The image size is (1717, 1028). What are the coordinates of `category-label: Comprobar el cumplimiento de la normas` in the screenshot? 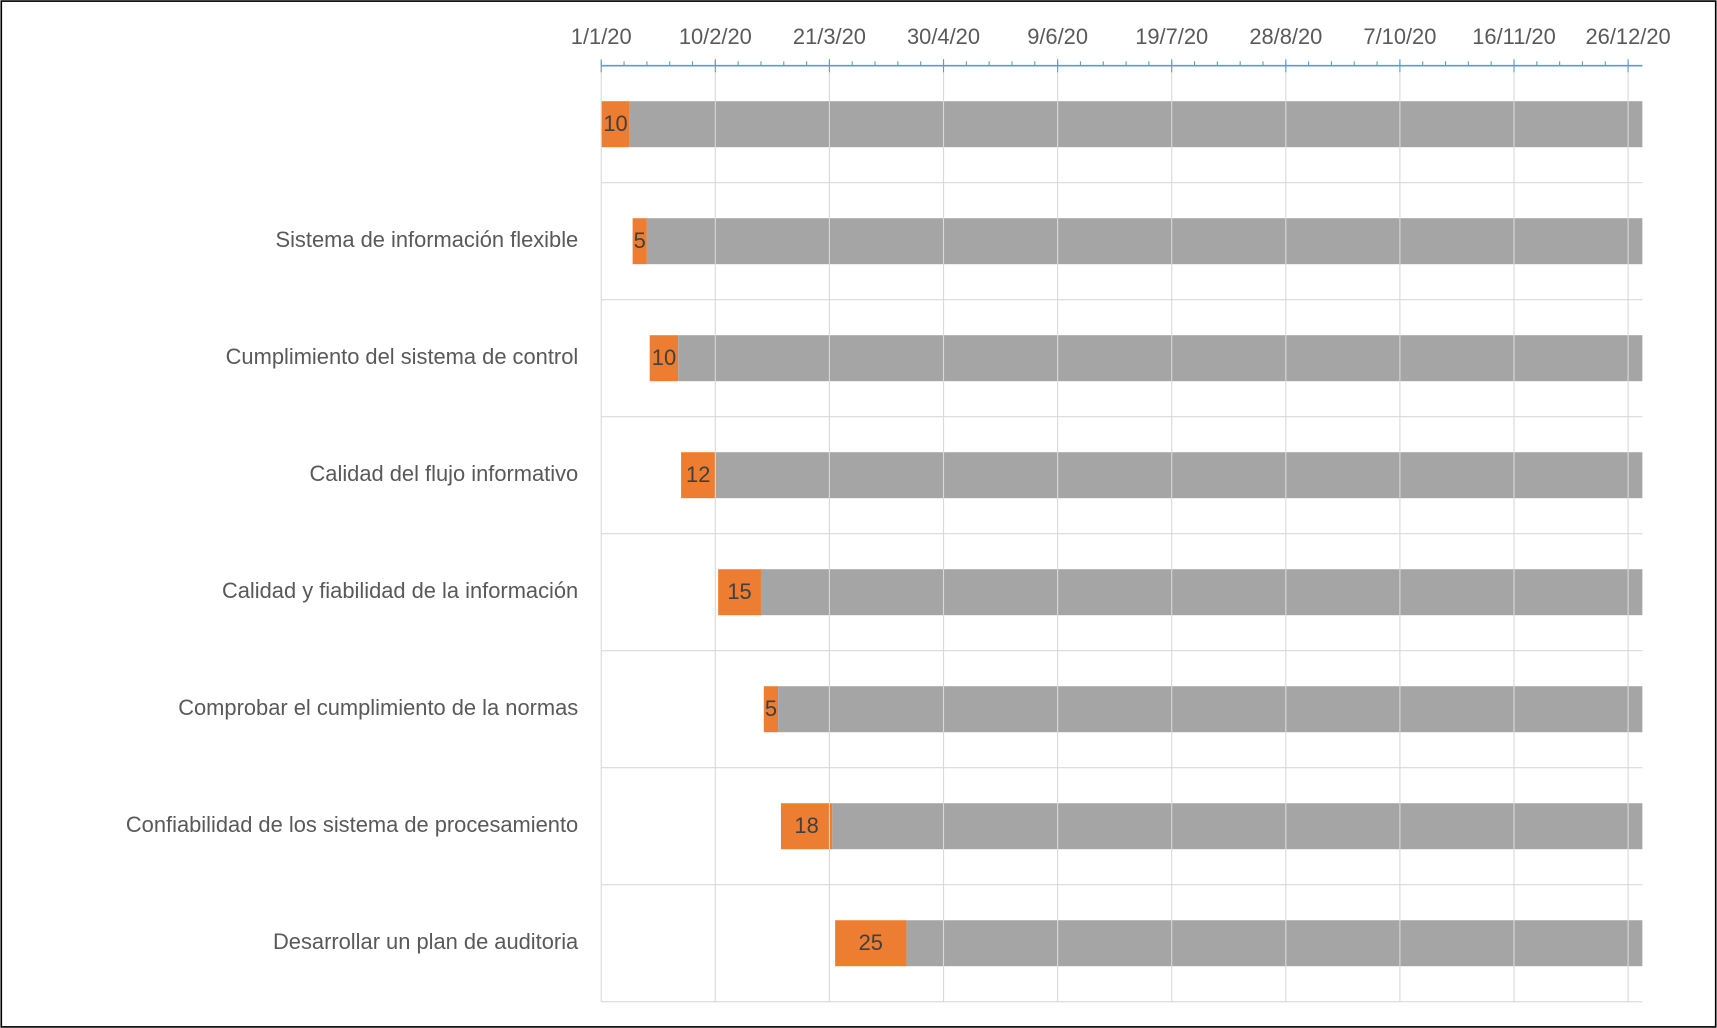 It's located at (378, 707).